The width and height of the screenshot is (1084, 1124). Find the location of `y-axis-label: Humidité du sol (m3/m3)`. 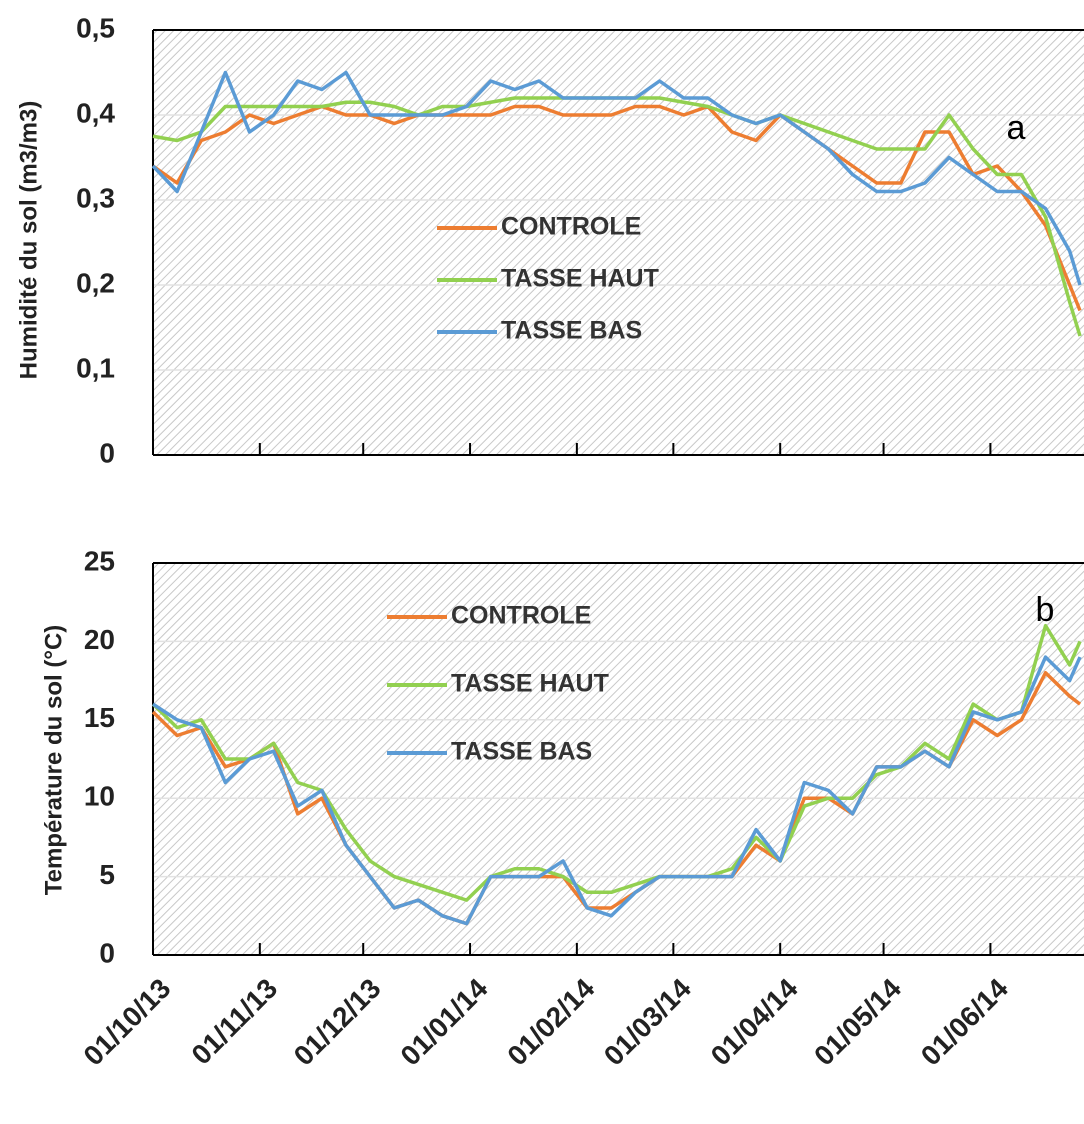

y-axis-label: Humidité du sol (m3/m3) is located at coordinates (28, 240).